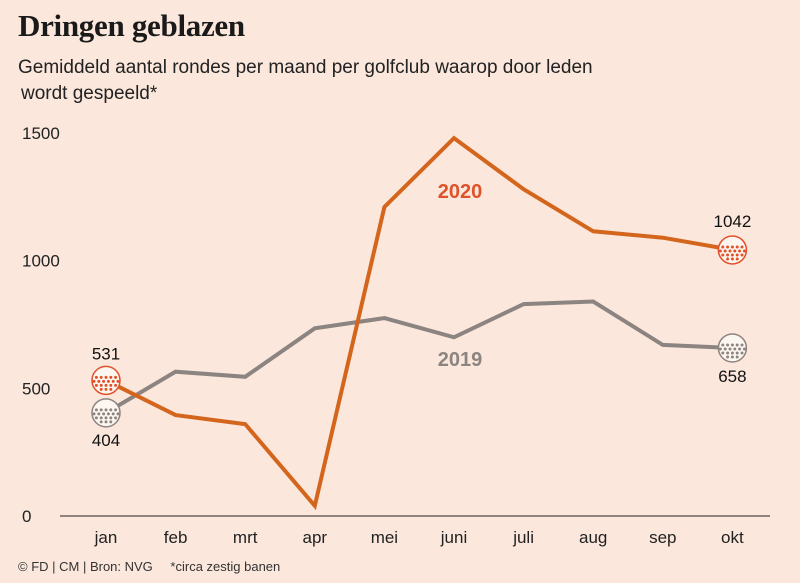 The width and height of the screenshot is (800, 583). Describe the element at coordinates (453, 537) in the screenshot. I see `x-tick-label: juni` at that location.